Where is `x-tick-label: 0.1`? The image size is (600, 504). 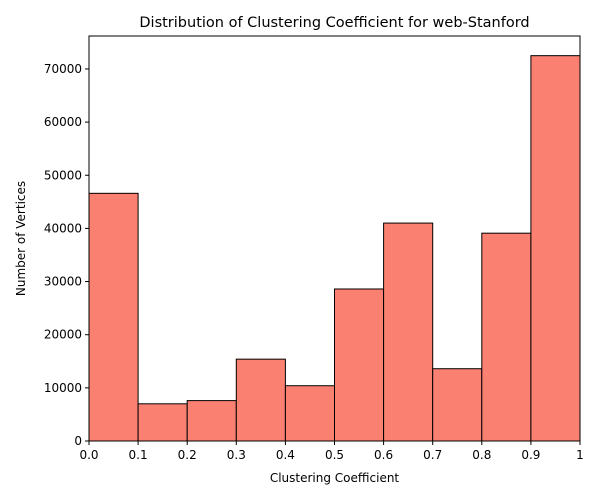 x-tick-label: 0.1 is located at coordinates (138, 455).